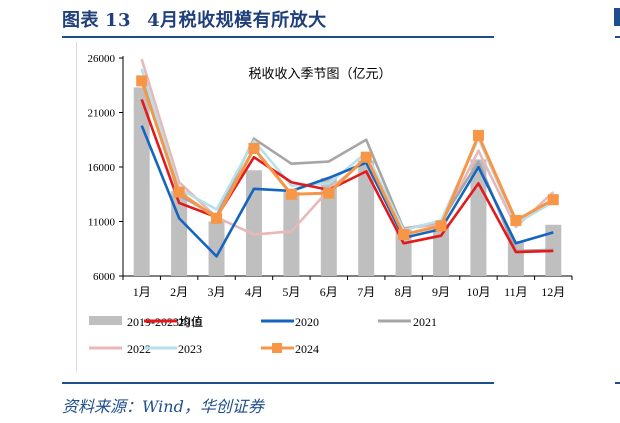 The width and height of the screenshot is (620, 423). What do you see at coordinates (120, 349) in the screenshot?
I see `legend-item: 2022` at bounding box center [120, 349].